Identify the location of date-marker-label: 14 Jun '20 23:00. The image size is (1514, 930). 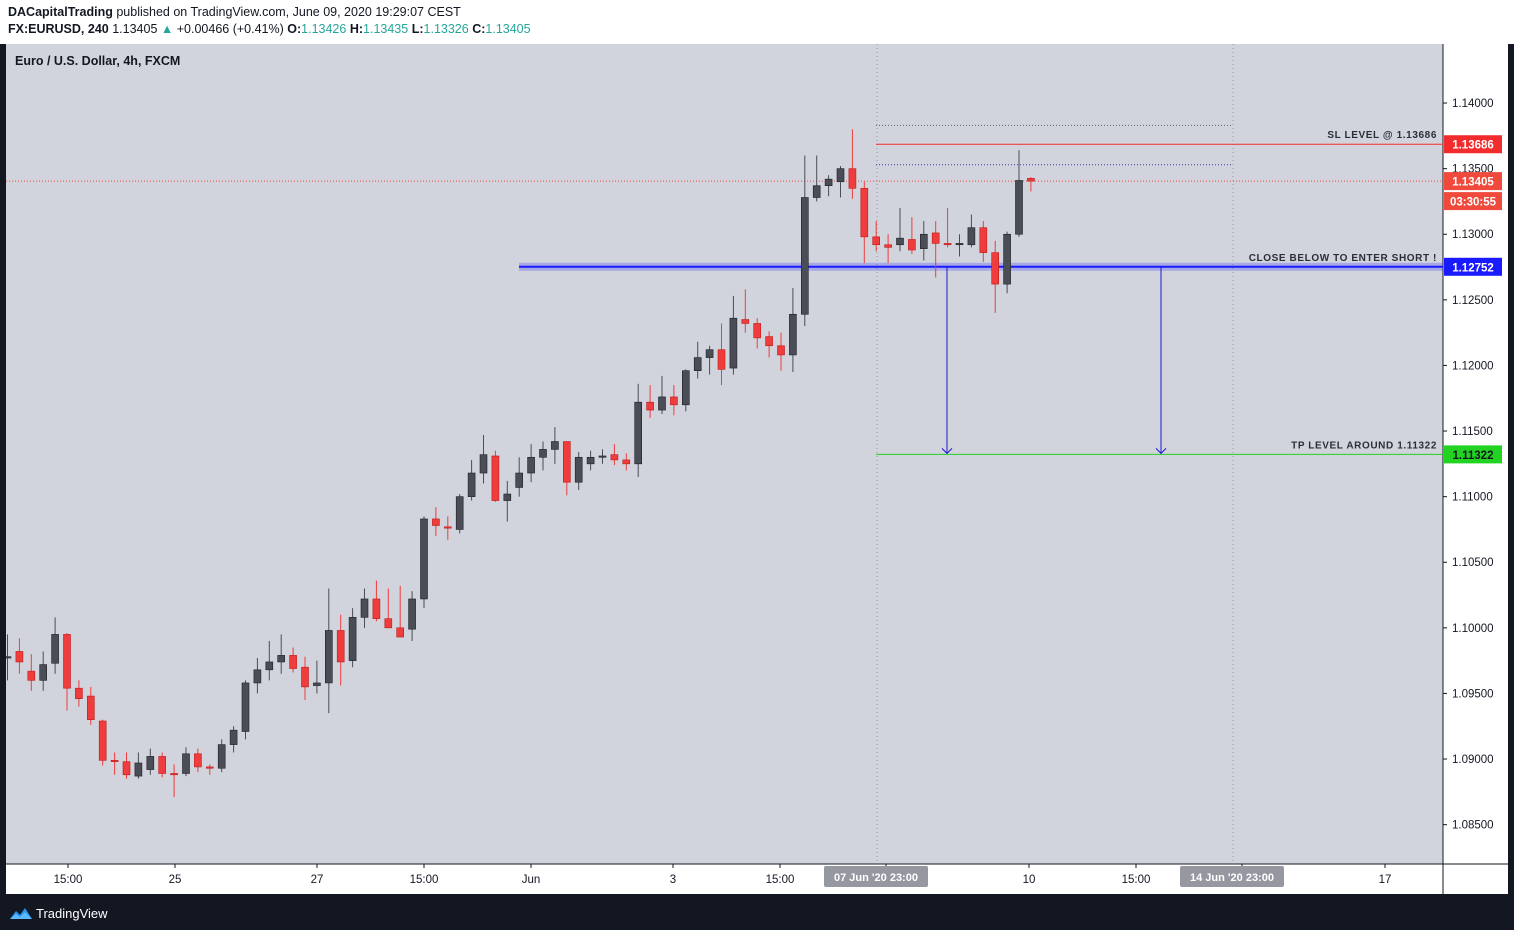
(1232, 876).